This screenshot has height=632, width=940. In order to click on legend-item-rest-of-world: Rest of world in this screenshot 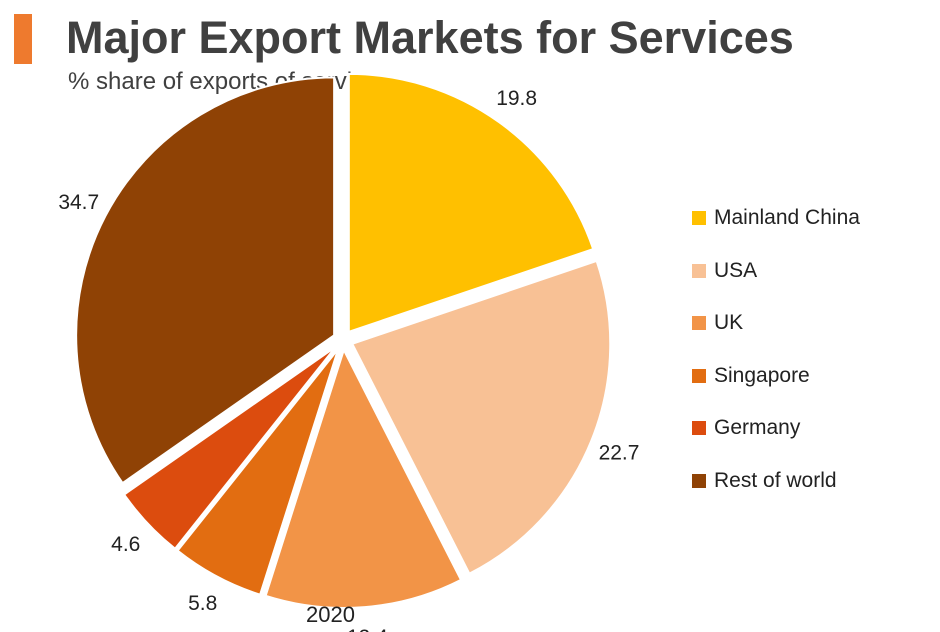, I will do `click(776, 481)`.